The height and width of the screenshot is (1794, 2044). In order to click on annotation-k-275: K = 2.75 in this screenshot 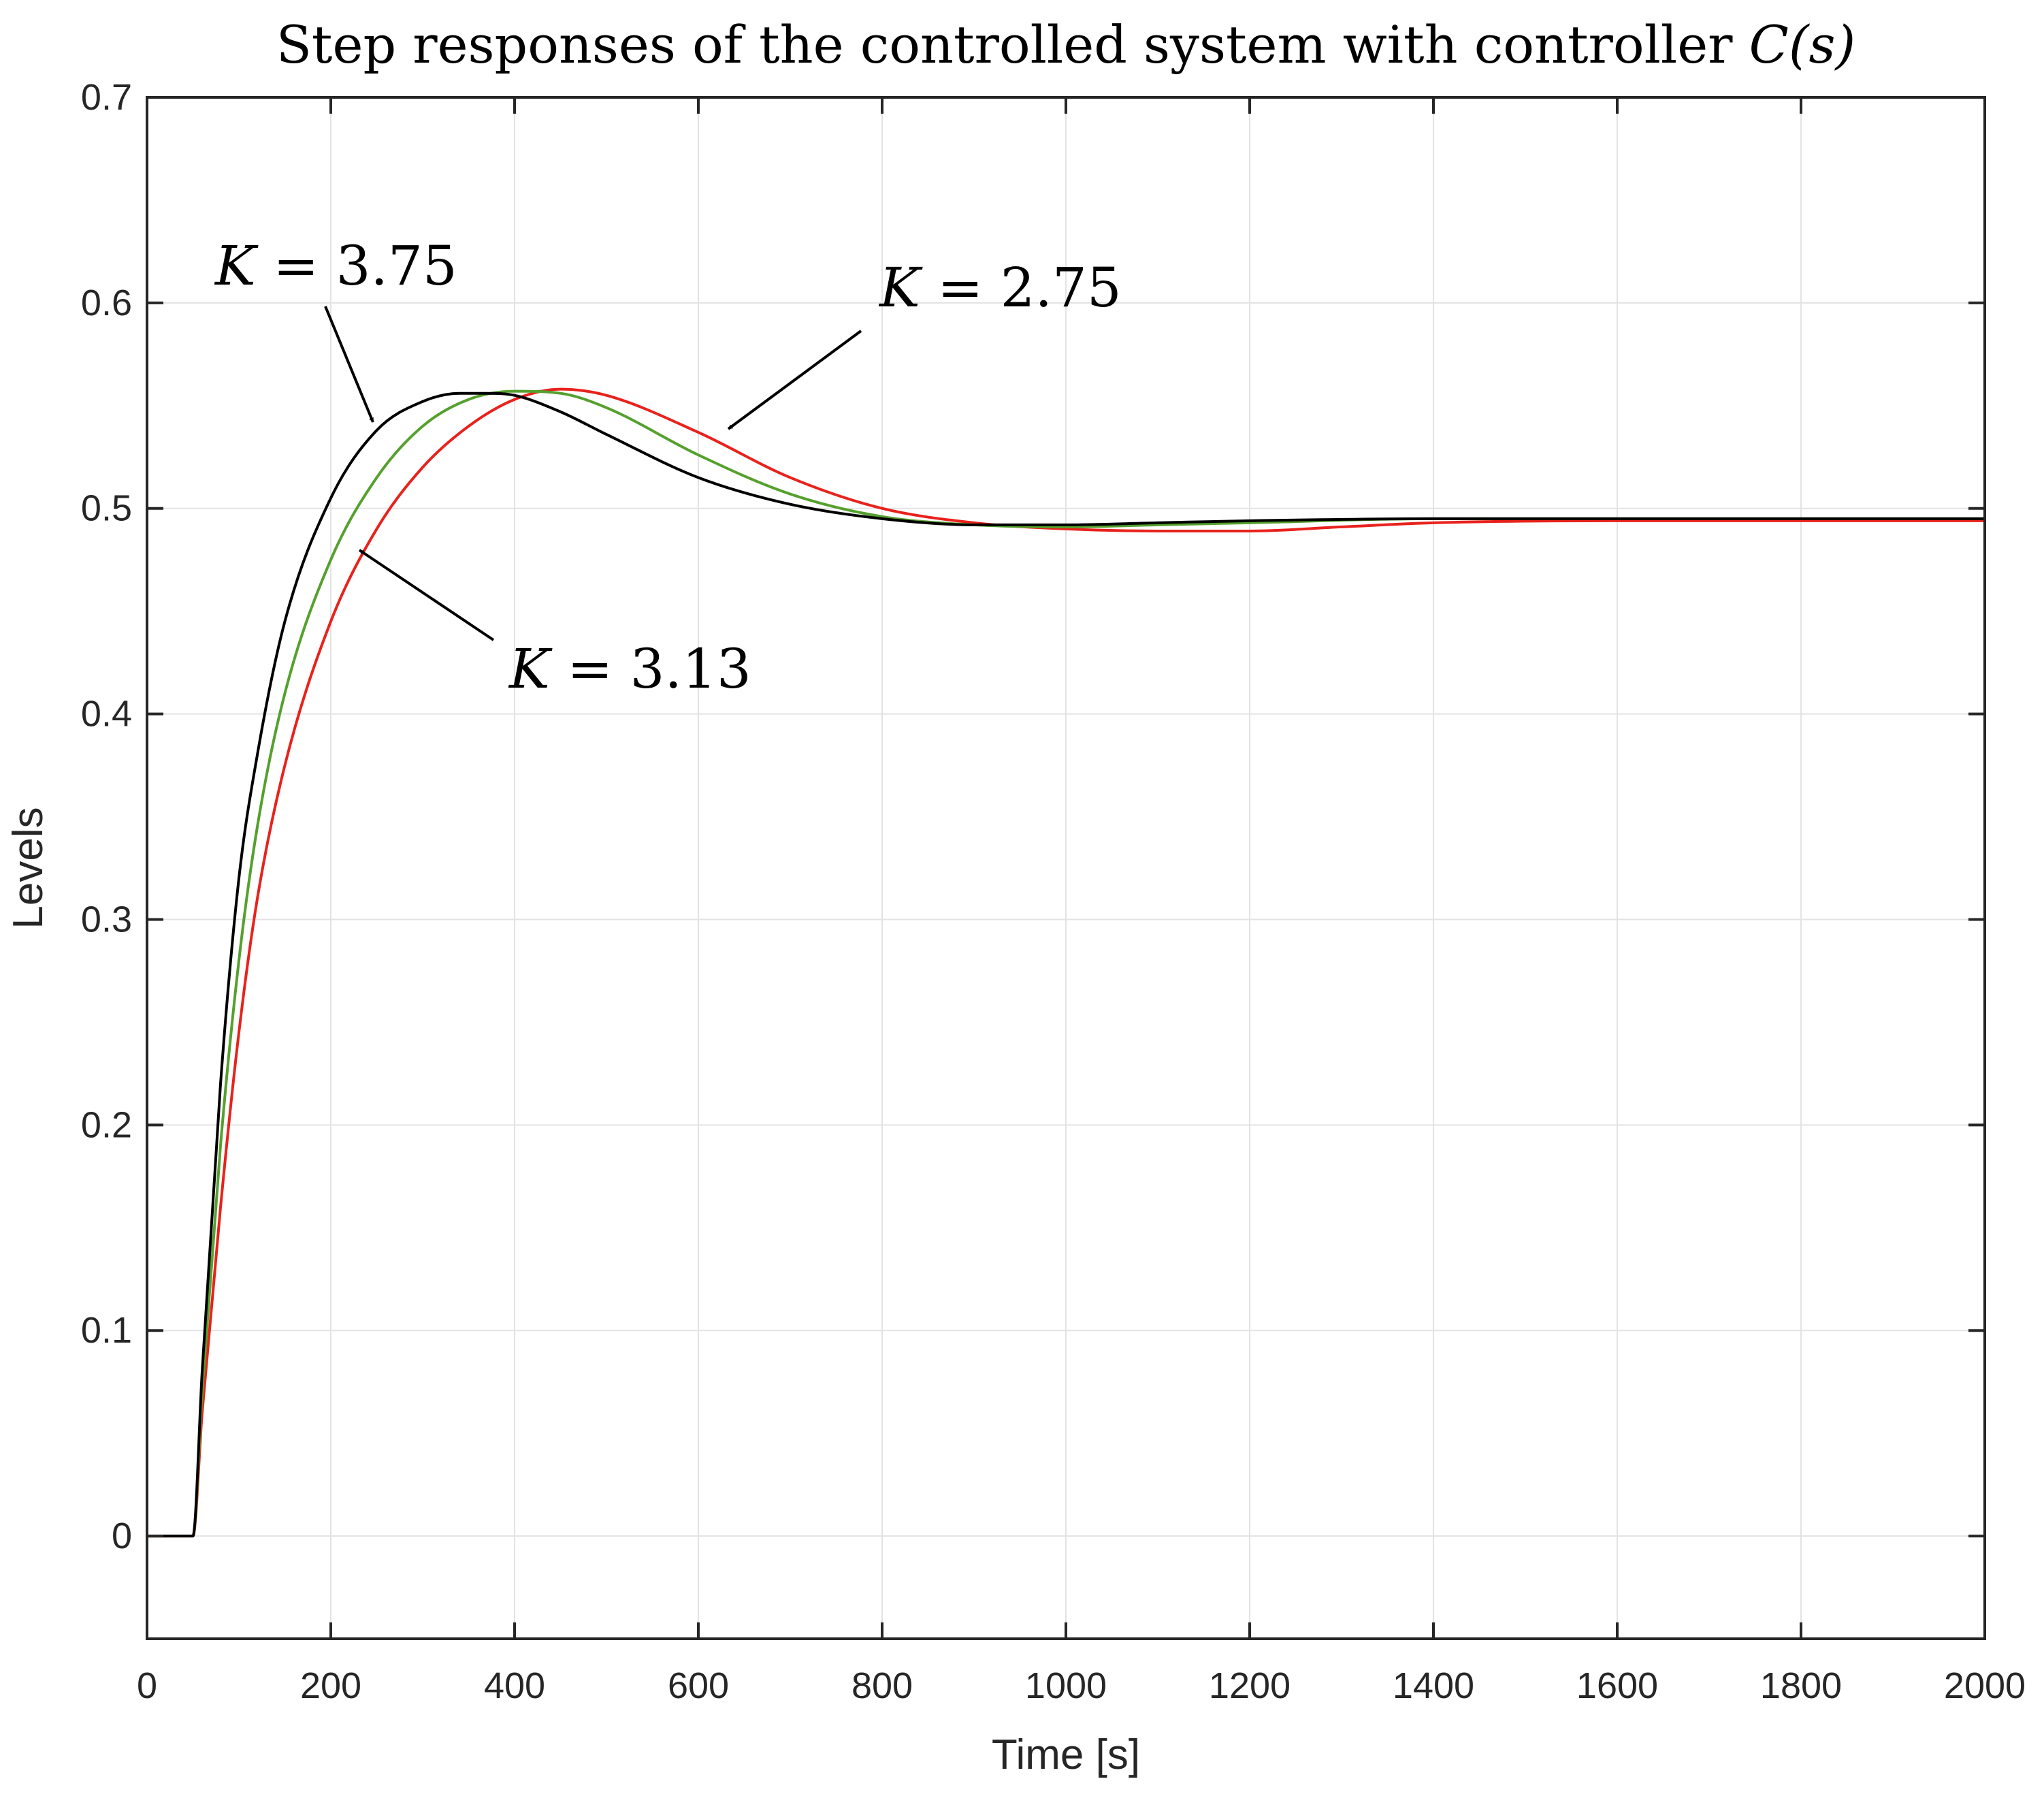, I will do `click(1000, 287)`.